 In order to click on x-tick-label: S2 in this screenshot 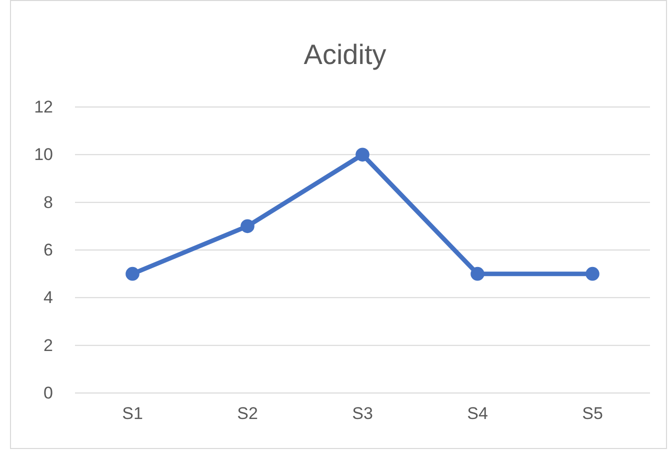, I will do `click(247, 414)`.